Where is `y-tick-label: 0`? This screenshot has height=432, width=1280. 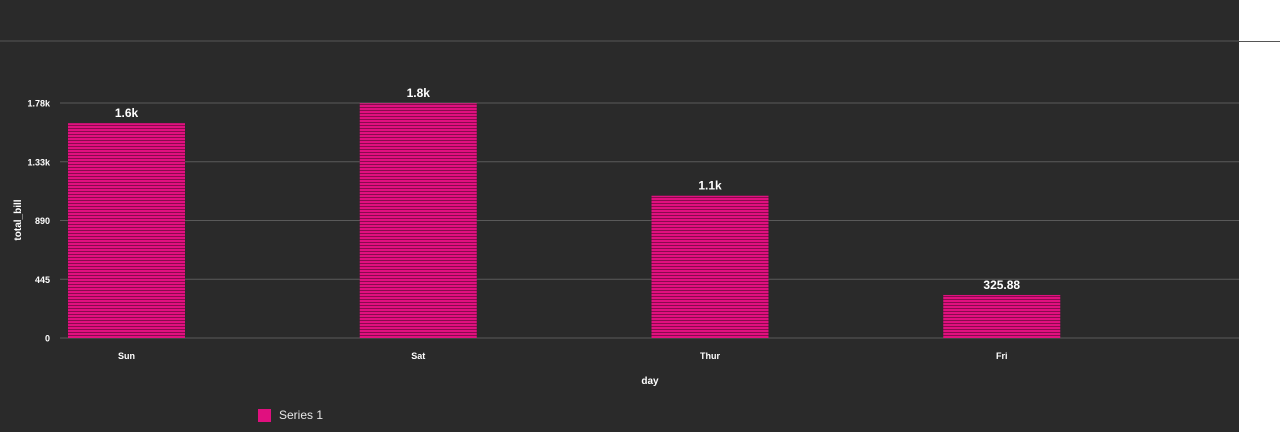 y-tick-label: 0 is located at coordinates (47, 339).